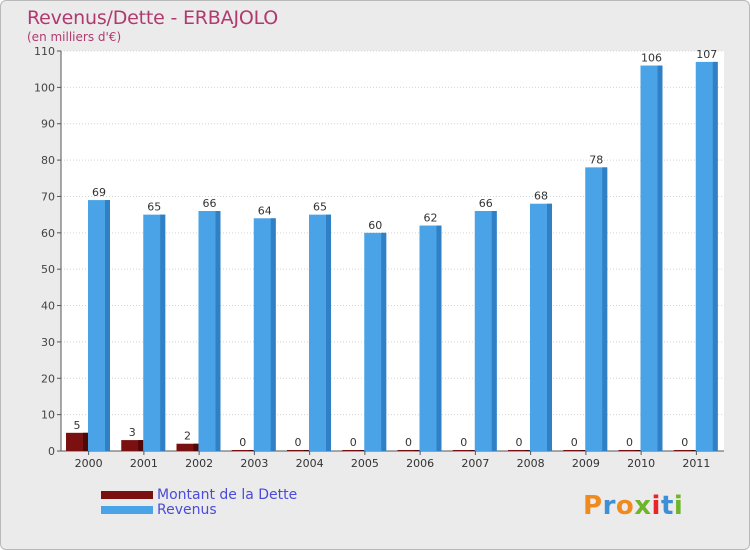 This screenshot has height=550, width=750. Describe the element at coordinates (48, 196) in the screenshot. I see `y-tick-label: 70` at that location.